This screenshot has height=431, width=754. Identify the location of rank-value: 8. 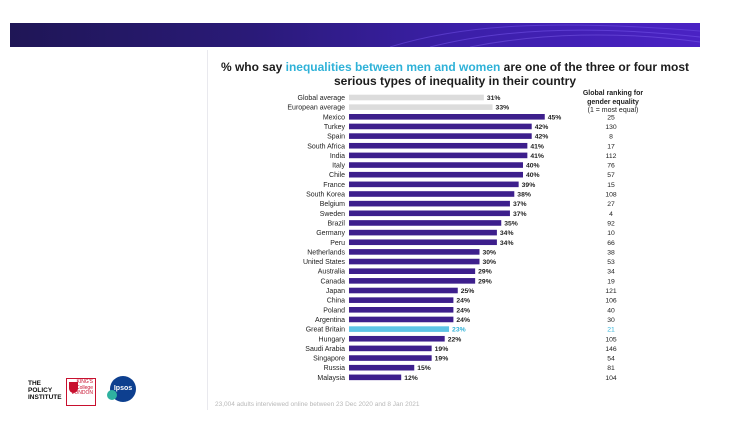
(611, 137).